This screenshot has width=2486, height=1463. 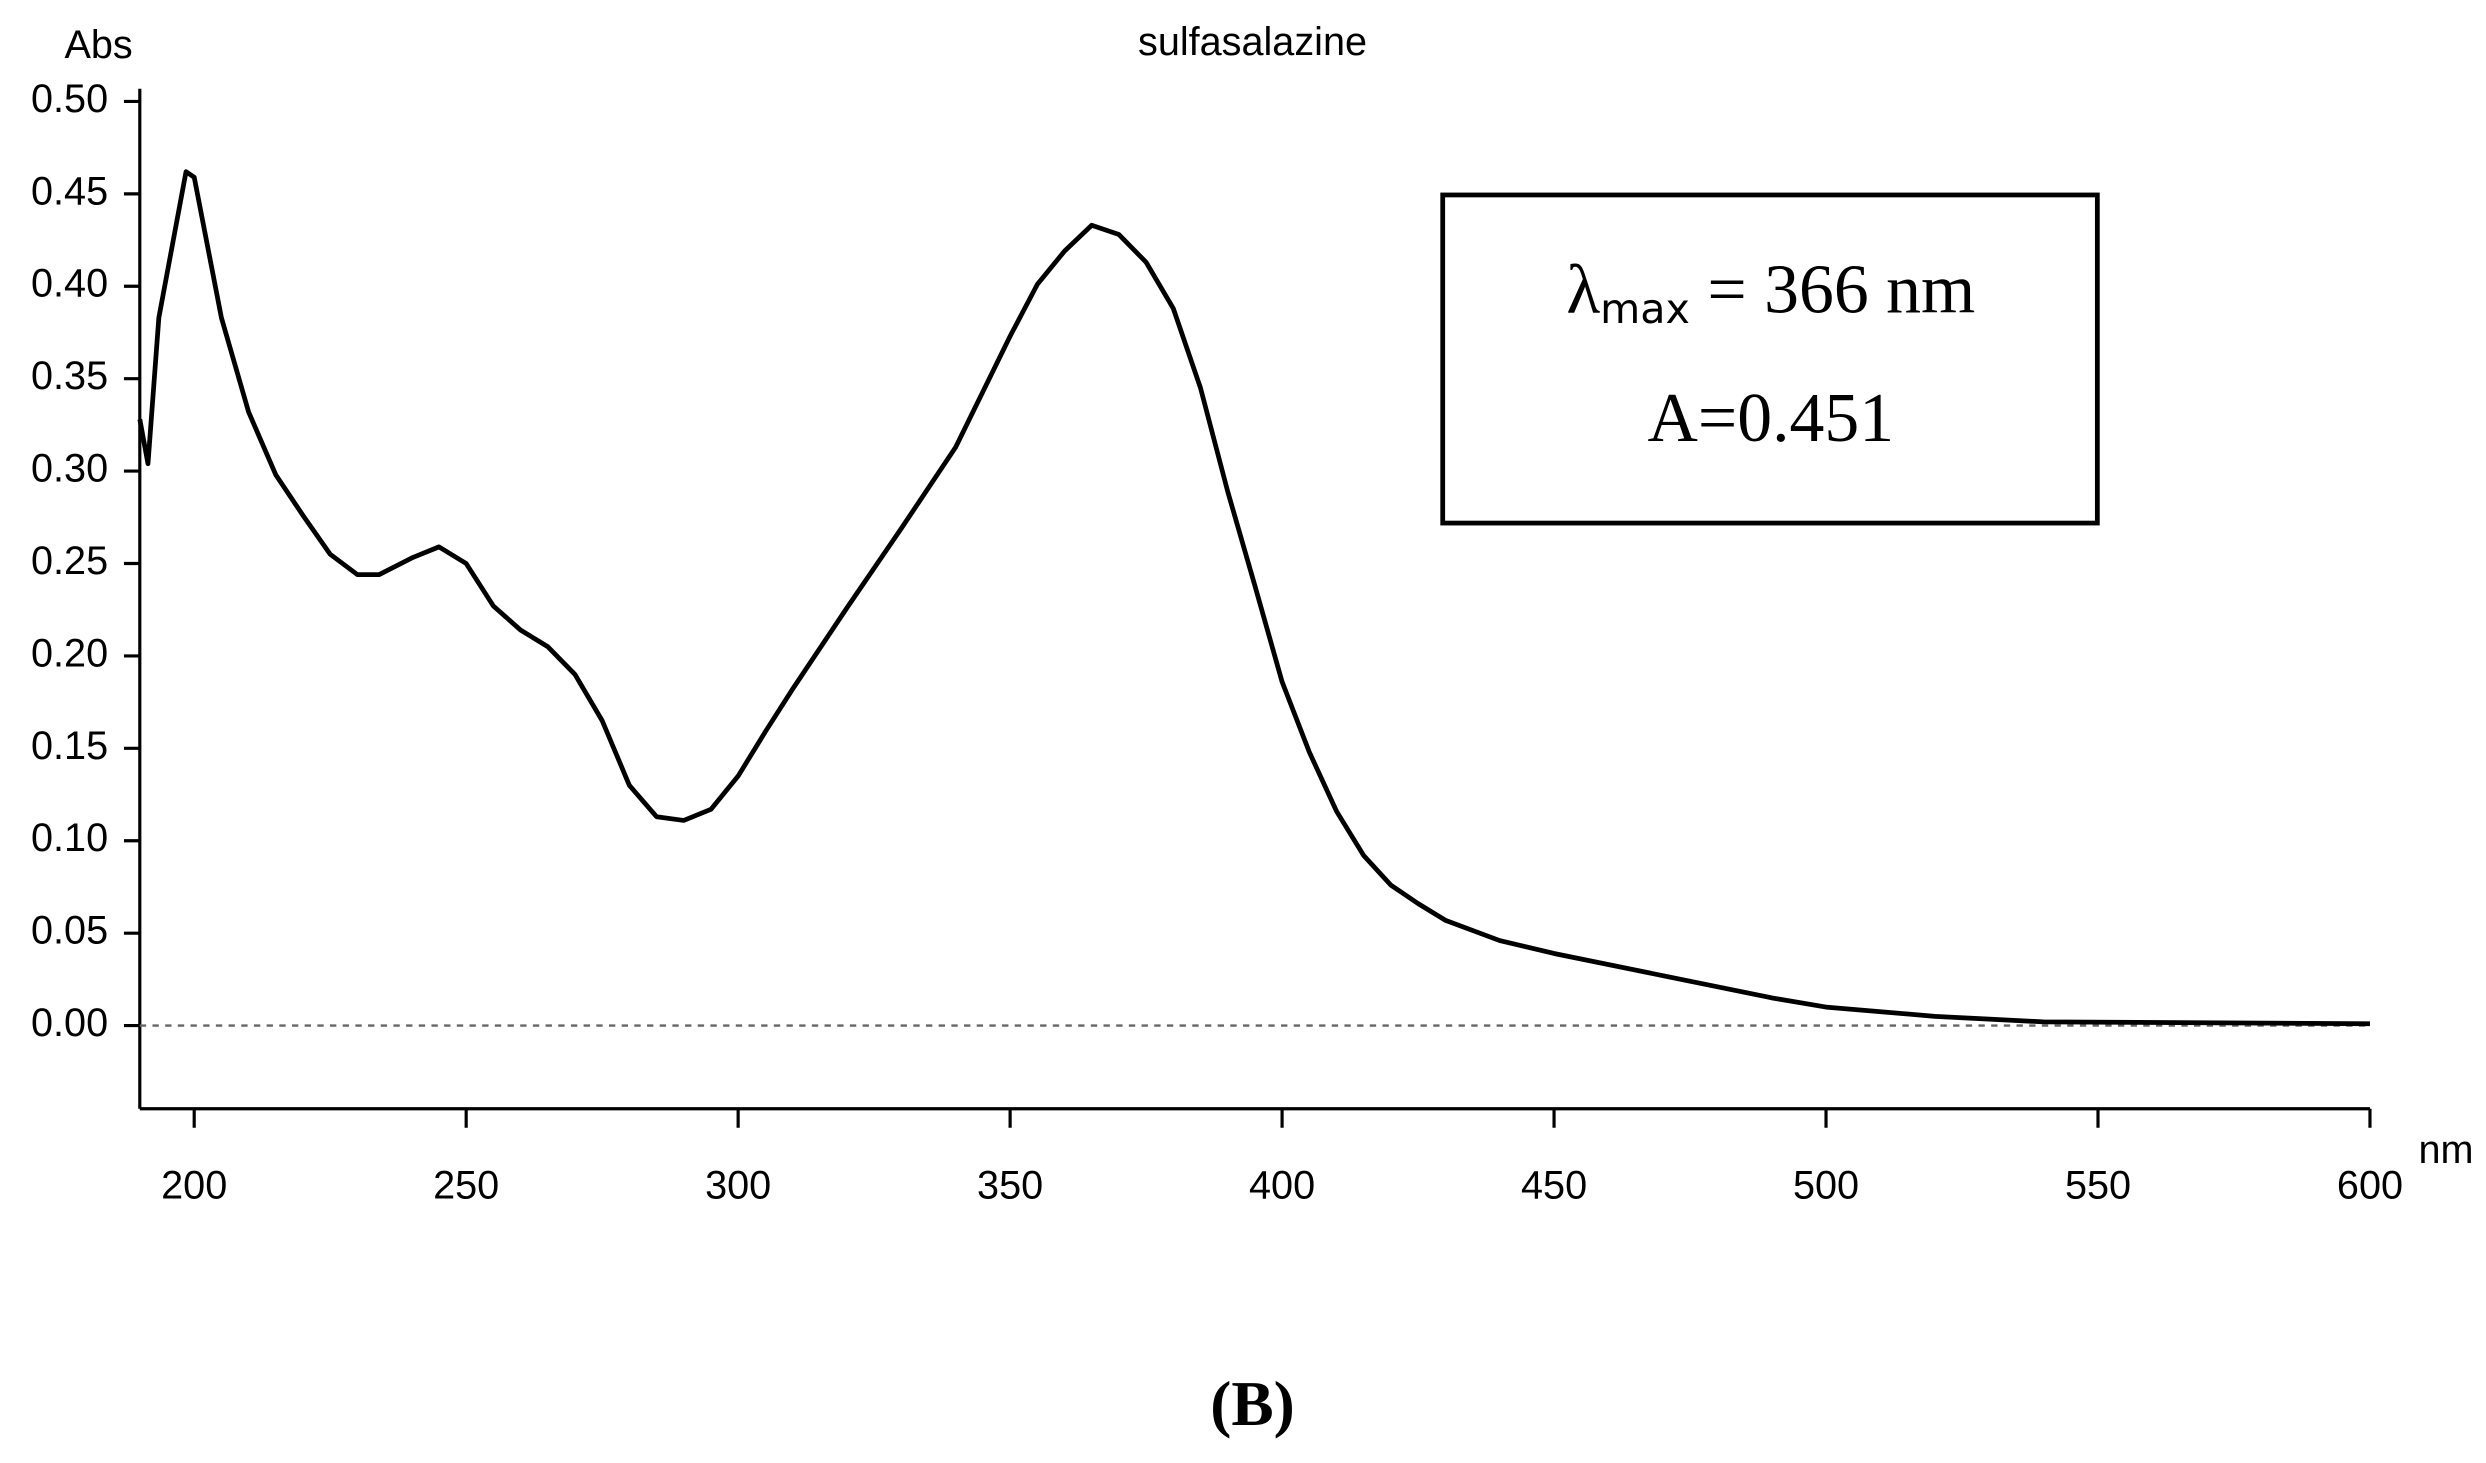 What do you see at coordinates (69, 1023) in the screenshot?
I see `y-tick-label: 0.00` at bounding box center [69, 1023].